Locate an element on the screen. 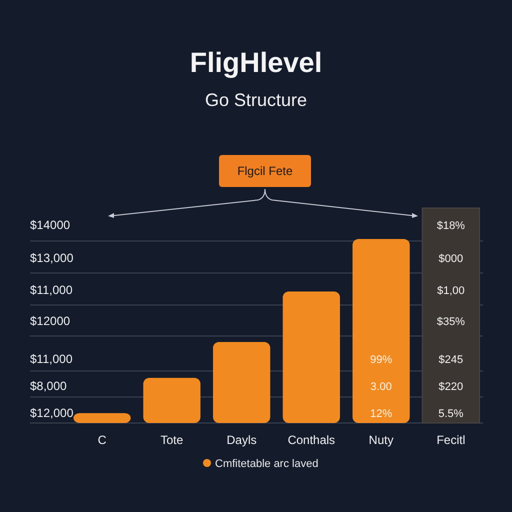 The width and height of the screenshot is (512, 512). annotation: $220 is located at coordinates (451, 386).